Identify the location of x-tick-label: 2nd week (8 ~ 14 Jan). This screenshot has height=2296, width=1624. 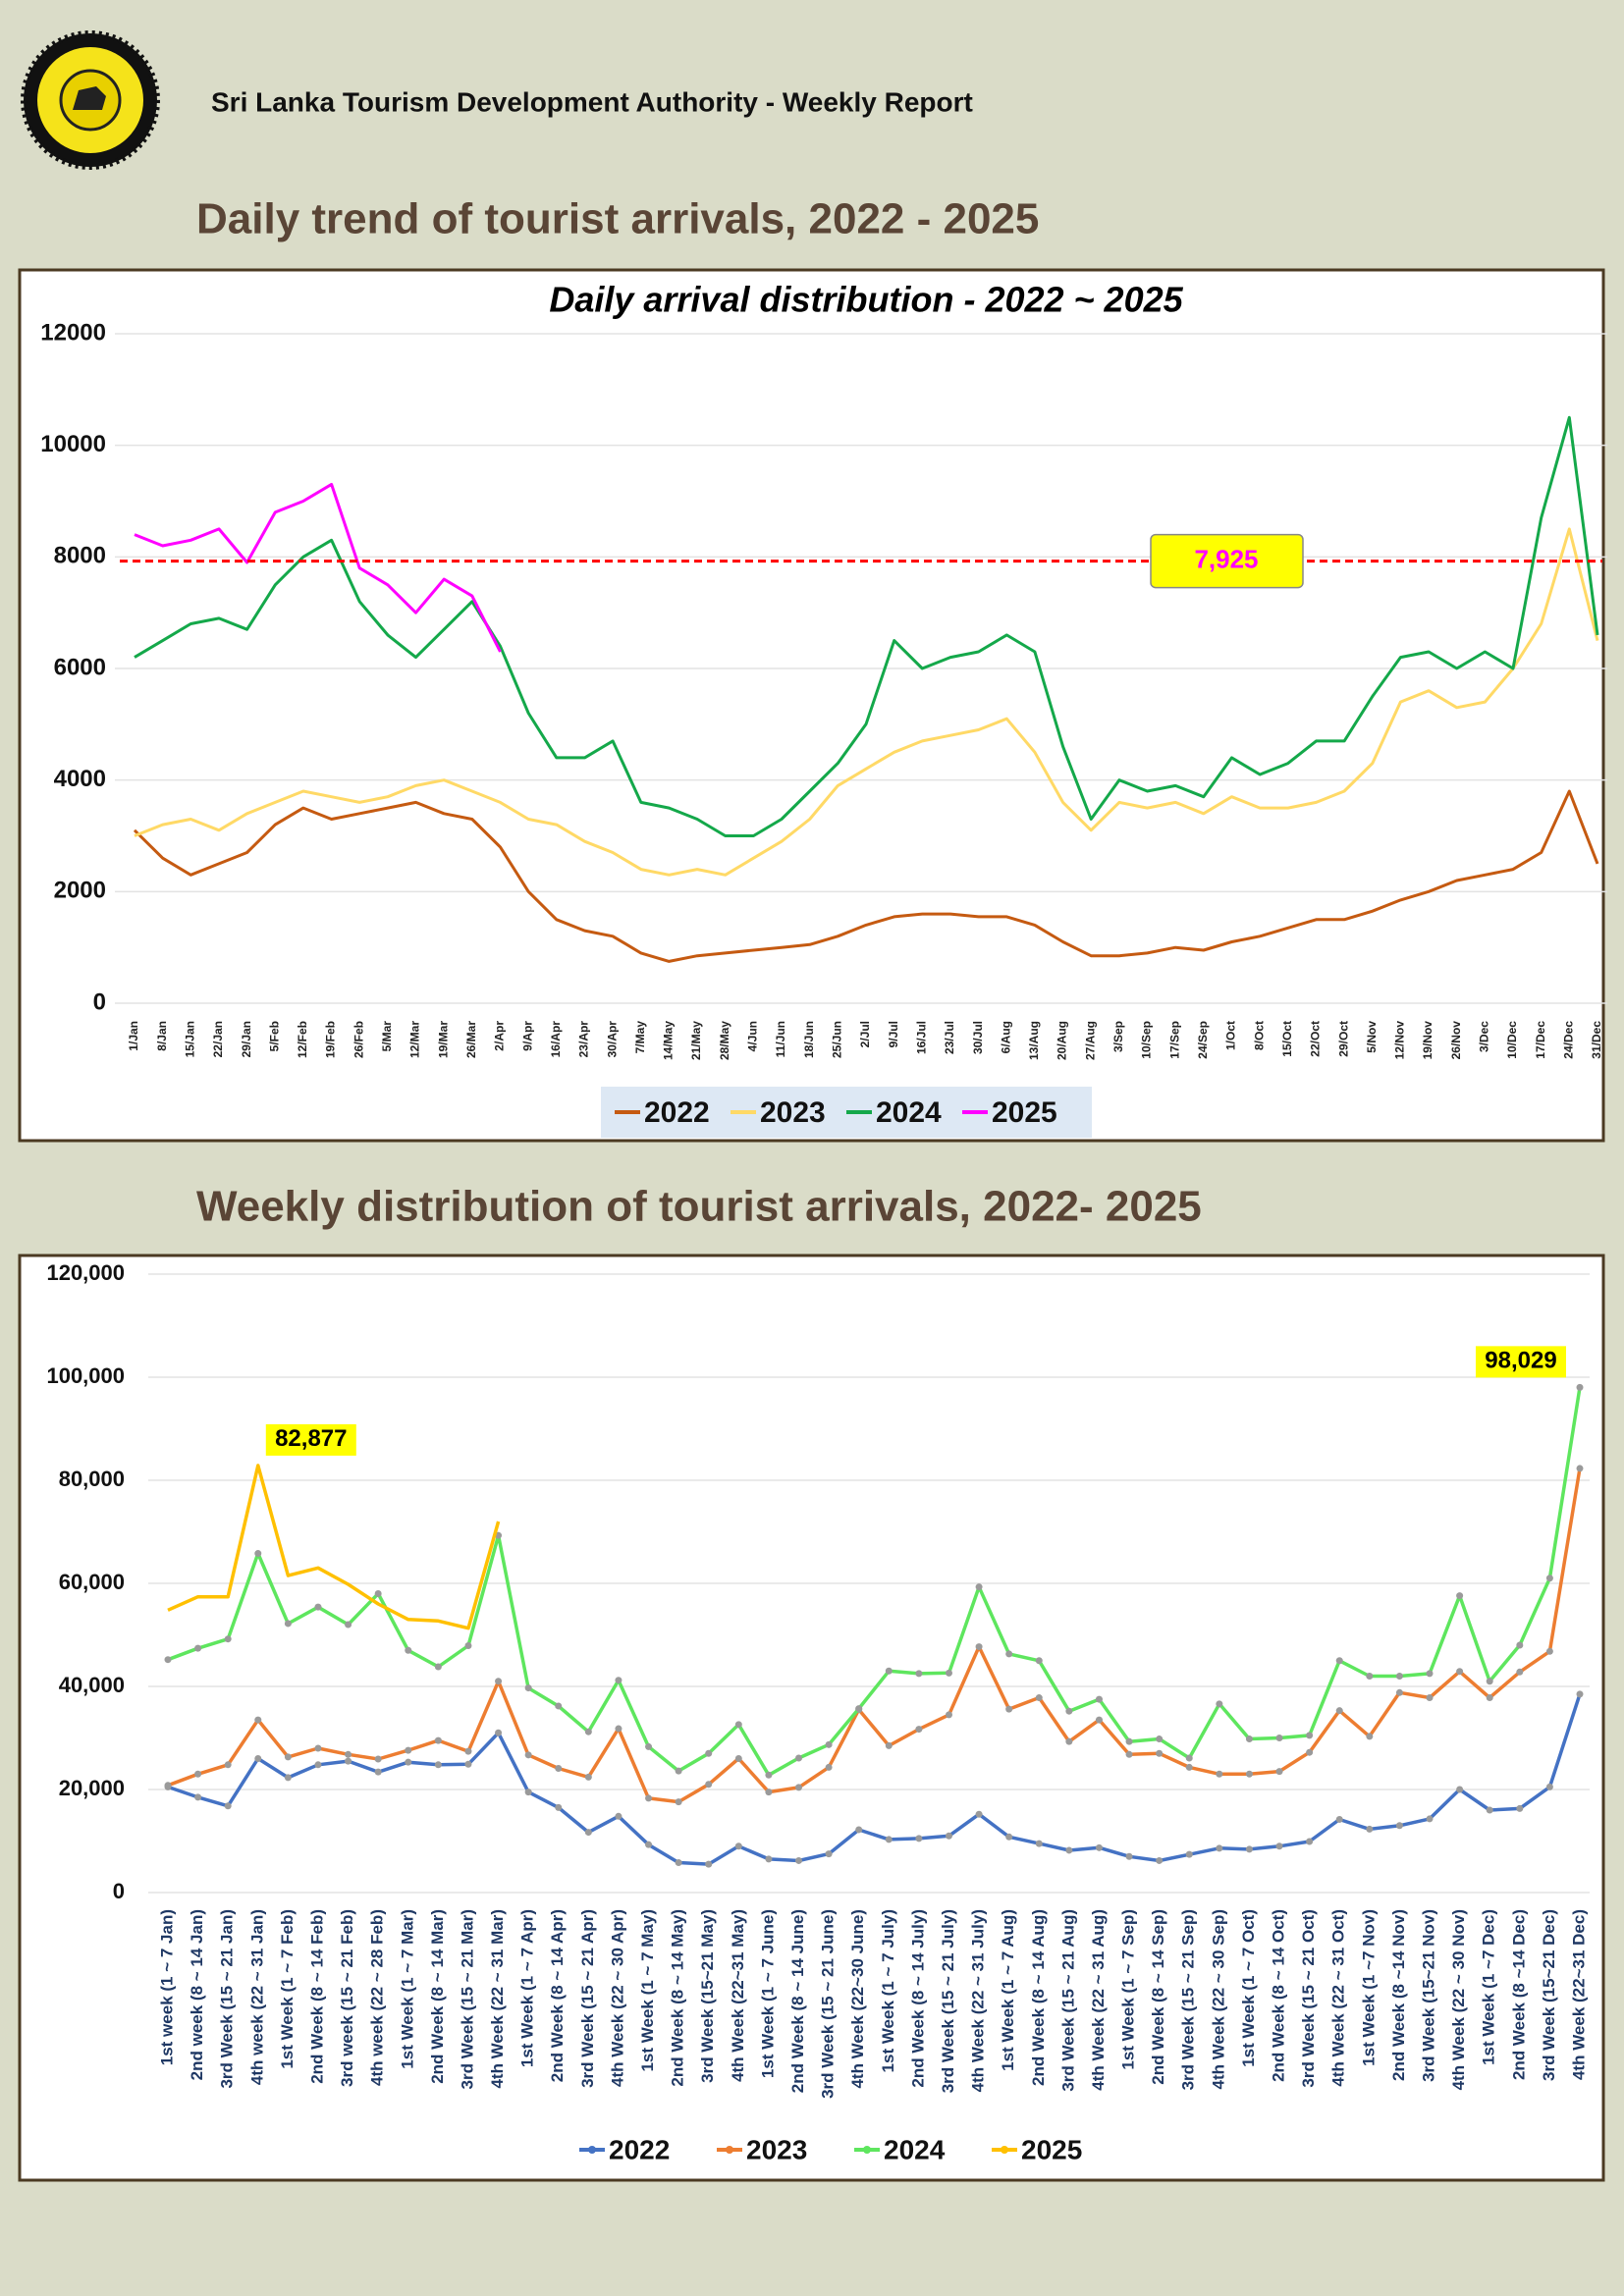
(197, 1994).